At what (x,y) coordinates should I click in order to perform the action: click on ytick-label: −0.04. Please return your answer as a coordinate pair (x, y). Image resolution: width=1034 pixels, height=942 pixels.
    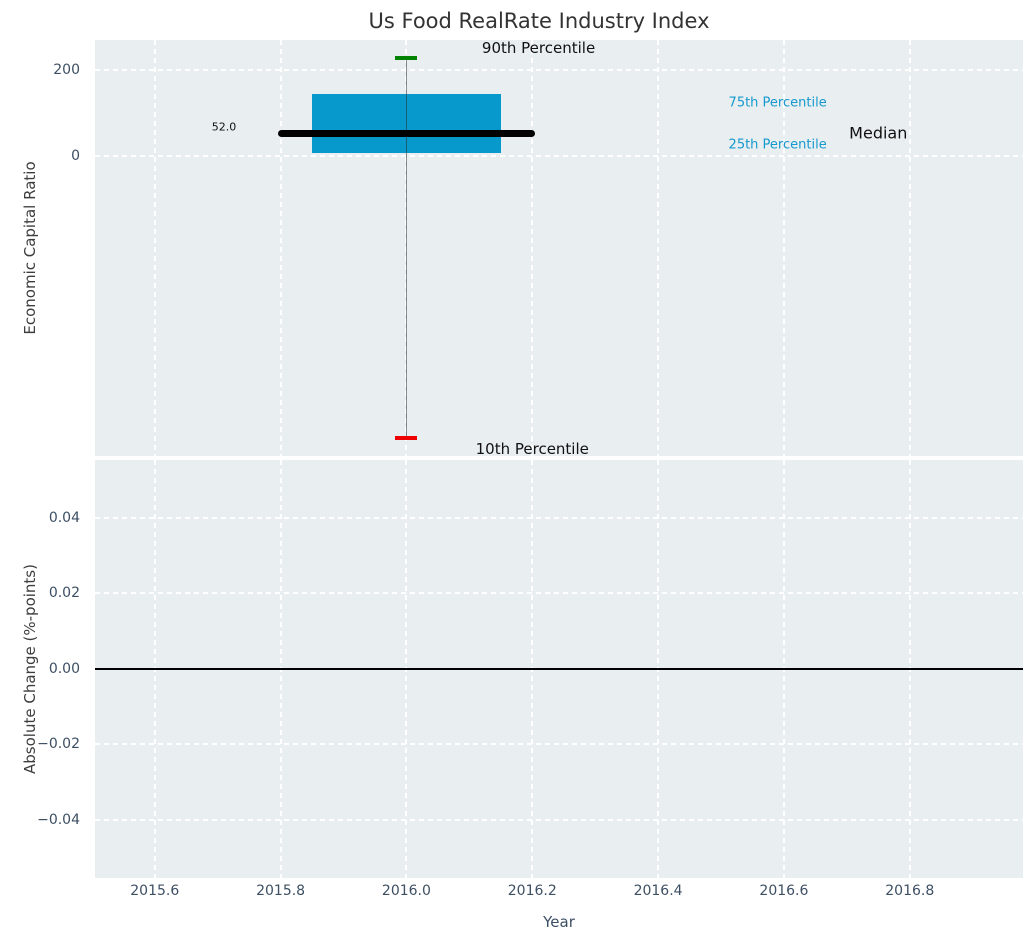
    Looking at the image, I should click on (58, 819).